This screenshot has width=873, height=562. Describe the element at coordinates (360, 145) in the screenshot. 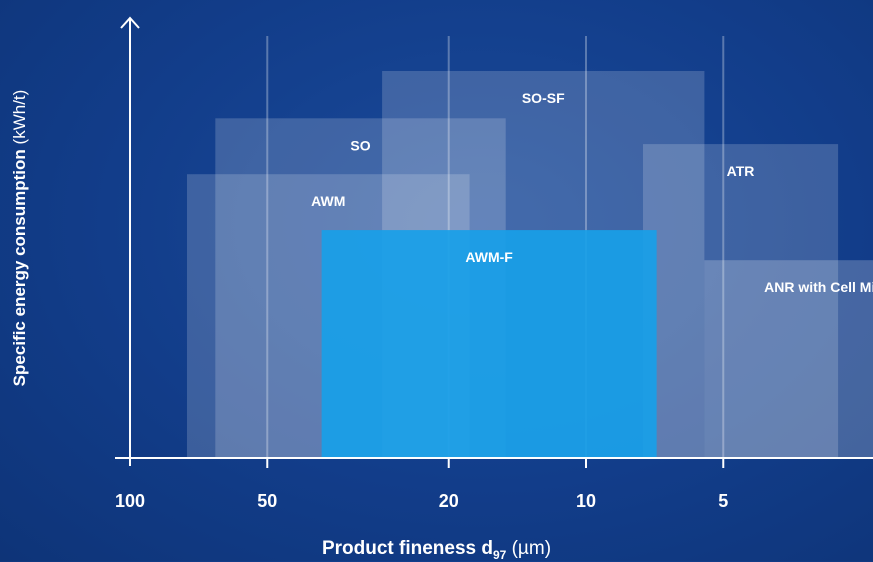

I see `bar-label-so: SO` at that location.